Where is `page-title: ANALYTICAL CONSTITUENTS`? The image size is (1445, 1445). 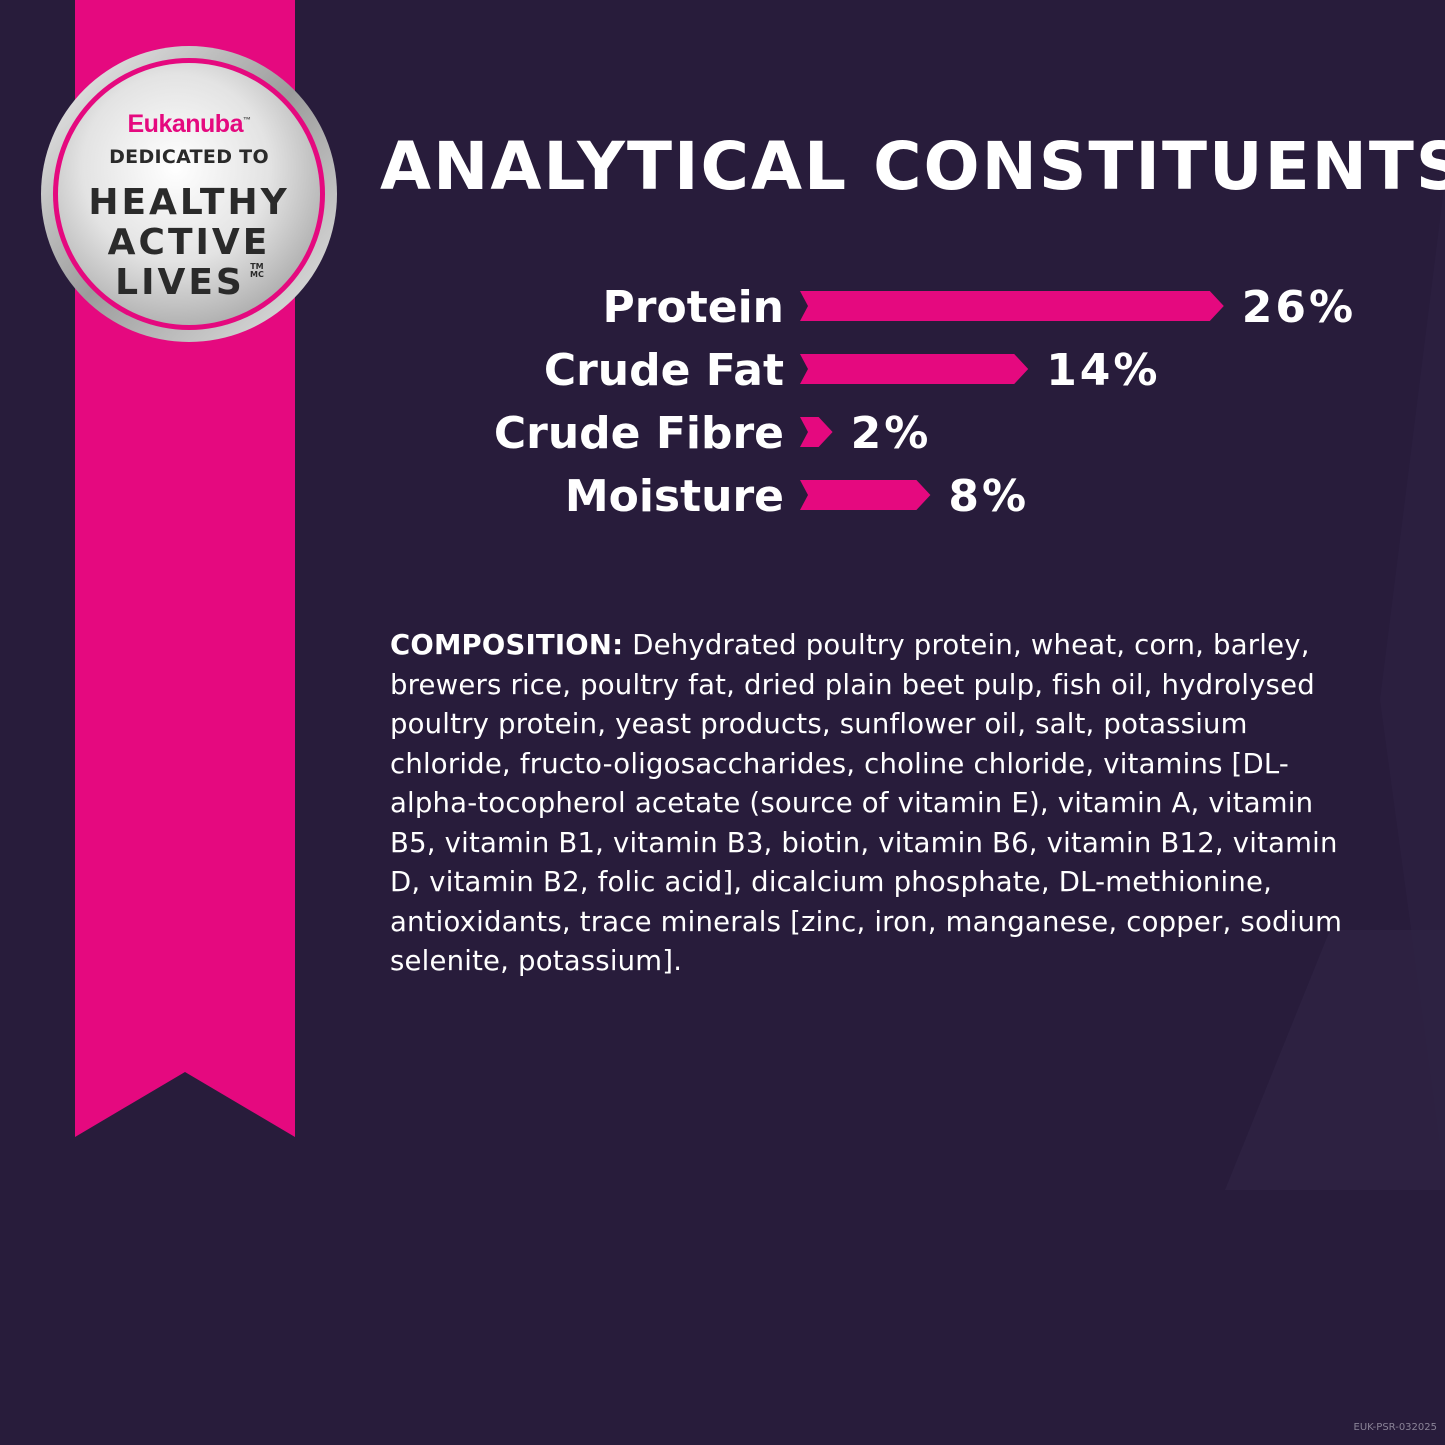 page-title: ANALYTICAL CONSTITUENTS is located at coordinates (912, 166).